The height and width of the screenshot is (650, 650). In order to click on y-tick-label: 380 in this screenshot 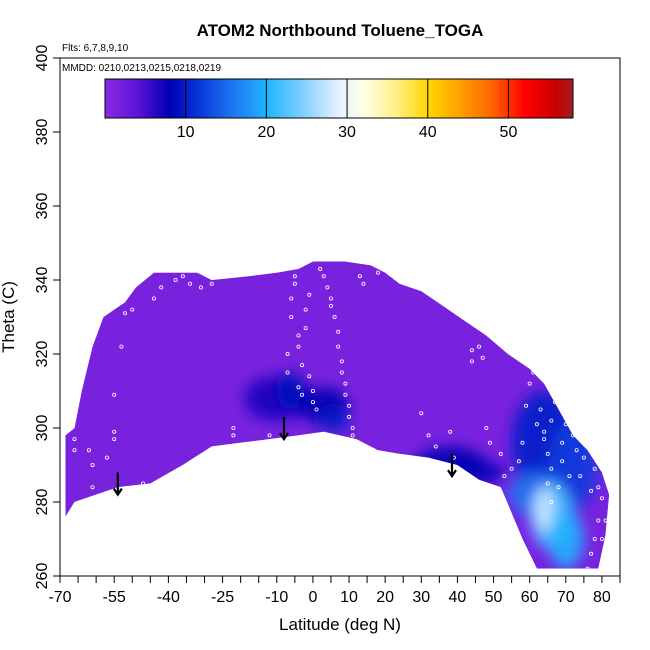, I will do `click(42, 132)`.